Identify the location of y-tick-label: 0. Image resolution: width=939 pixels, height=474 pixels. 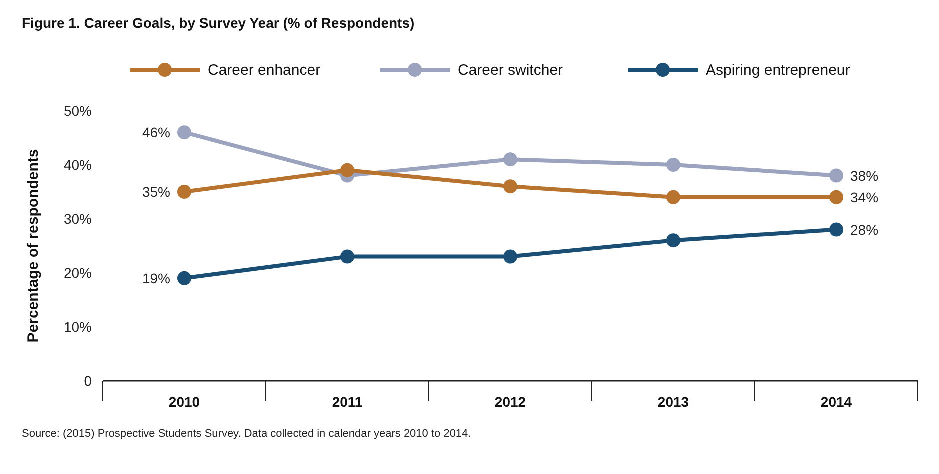
(88, 381).